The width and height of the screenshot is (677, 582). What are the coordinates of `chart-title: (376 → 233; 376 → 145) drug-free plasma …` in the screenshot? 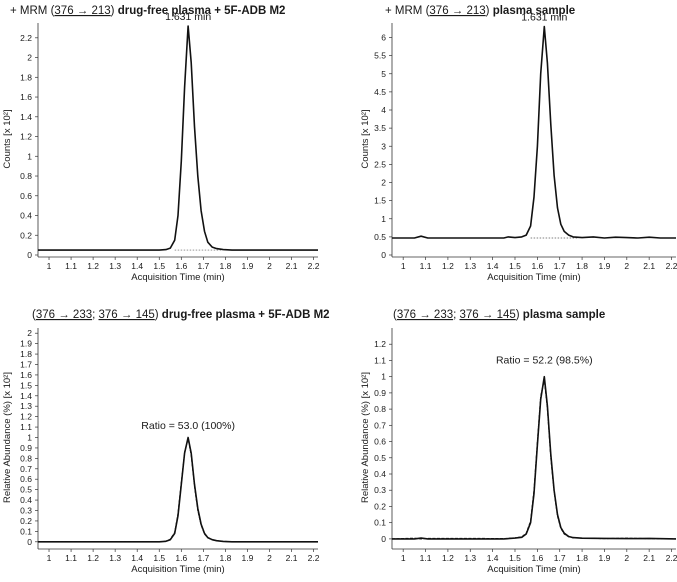 It's located at (181, 315).